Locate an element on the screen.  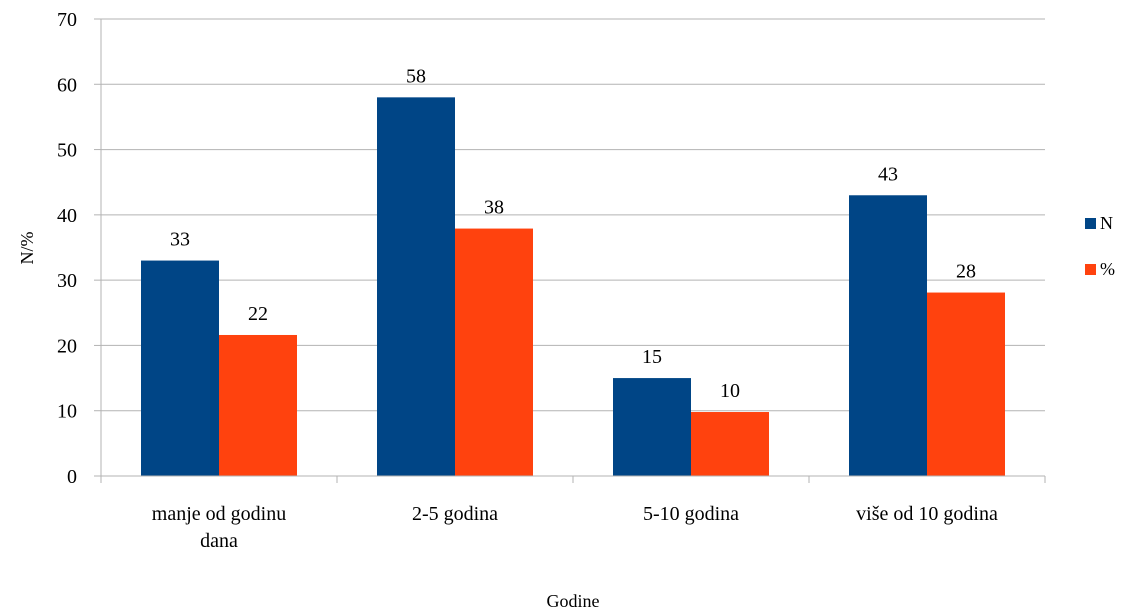
data-label: 15 is located at coordinates (652, 357).